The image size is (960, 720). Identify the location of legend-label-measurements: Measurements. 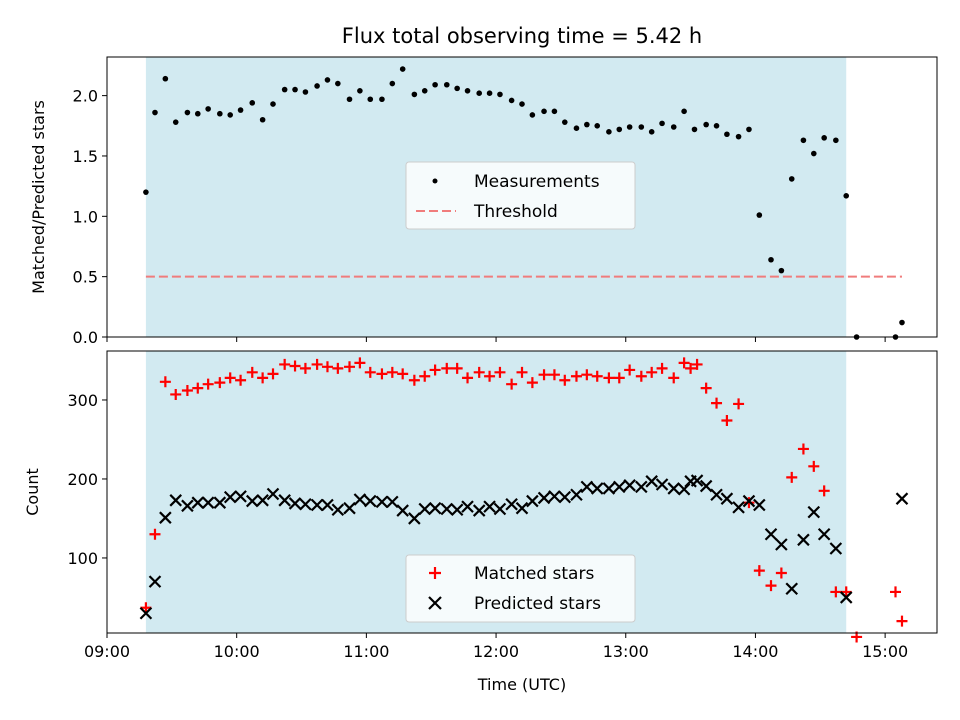
(537, 182).